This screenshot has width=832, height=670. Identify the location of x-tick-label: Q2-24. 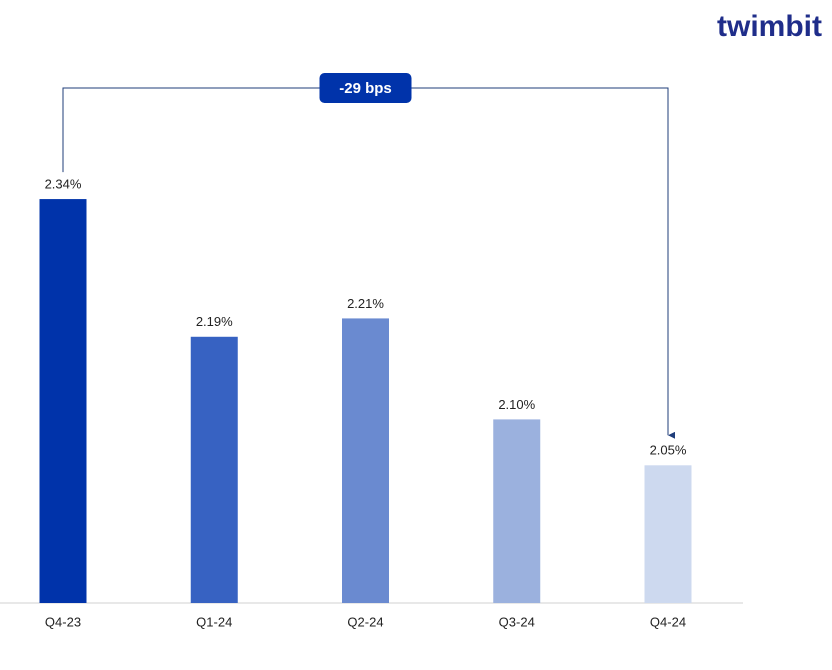
(365, 621).